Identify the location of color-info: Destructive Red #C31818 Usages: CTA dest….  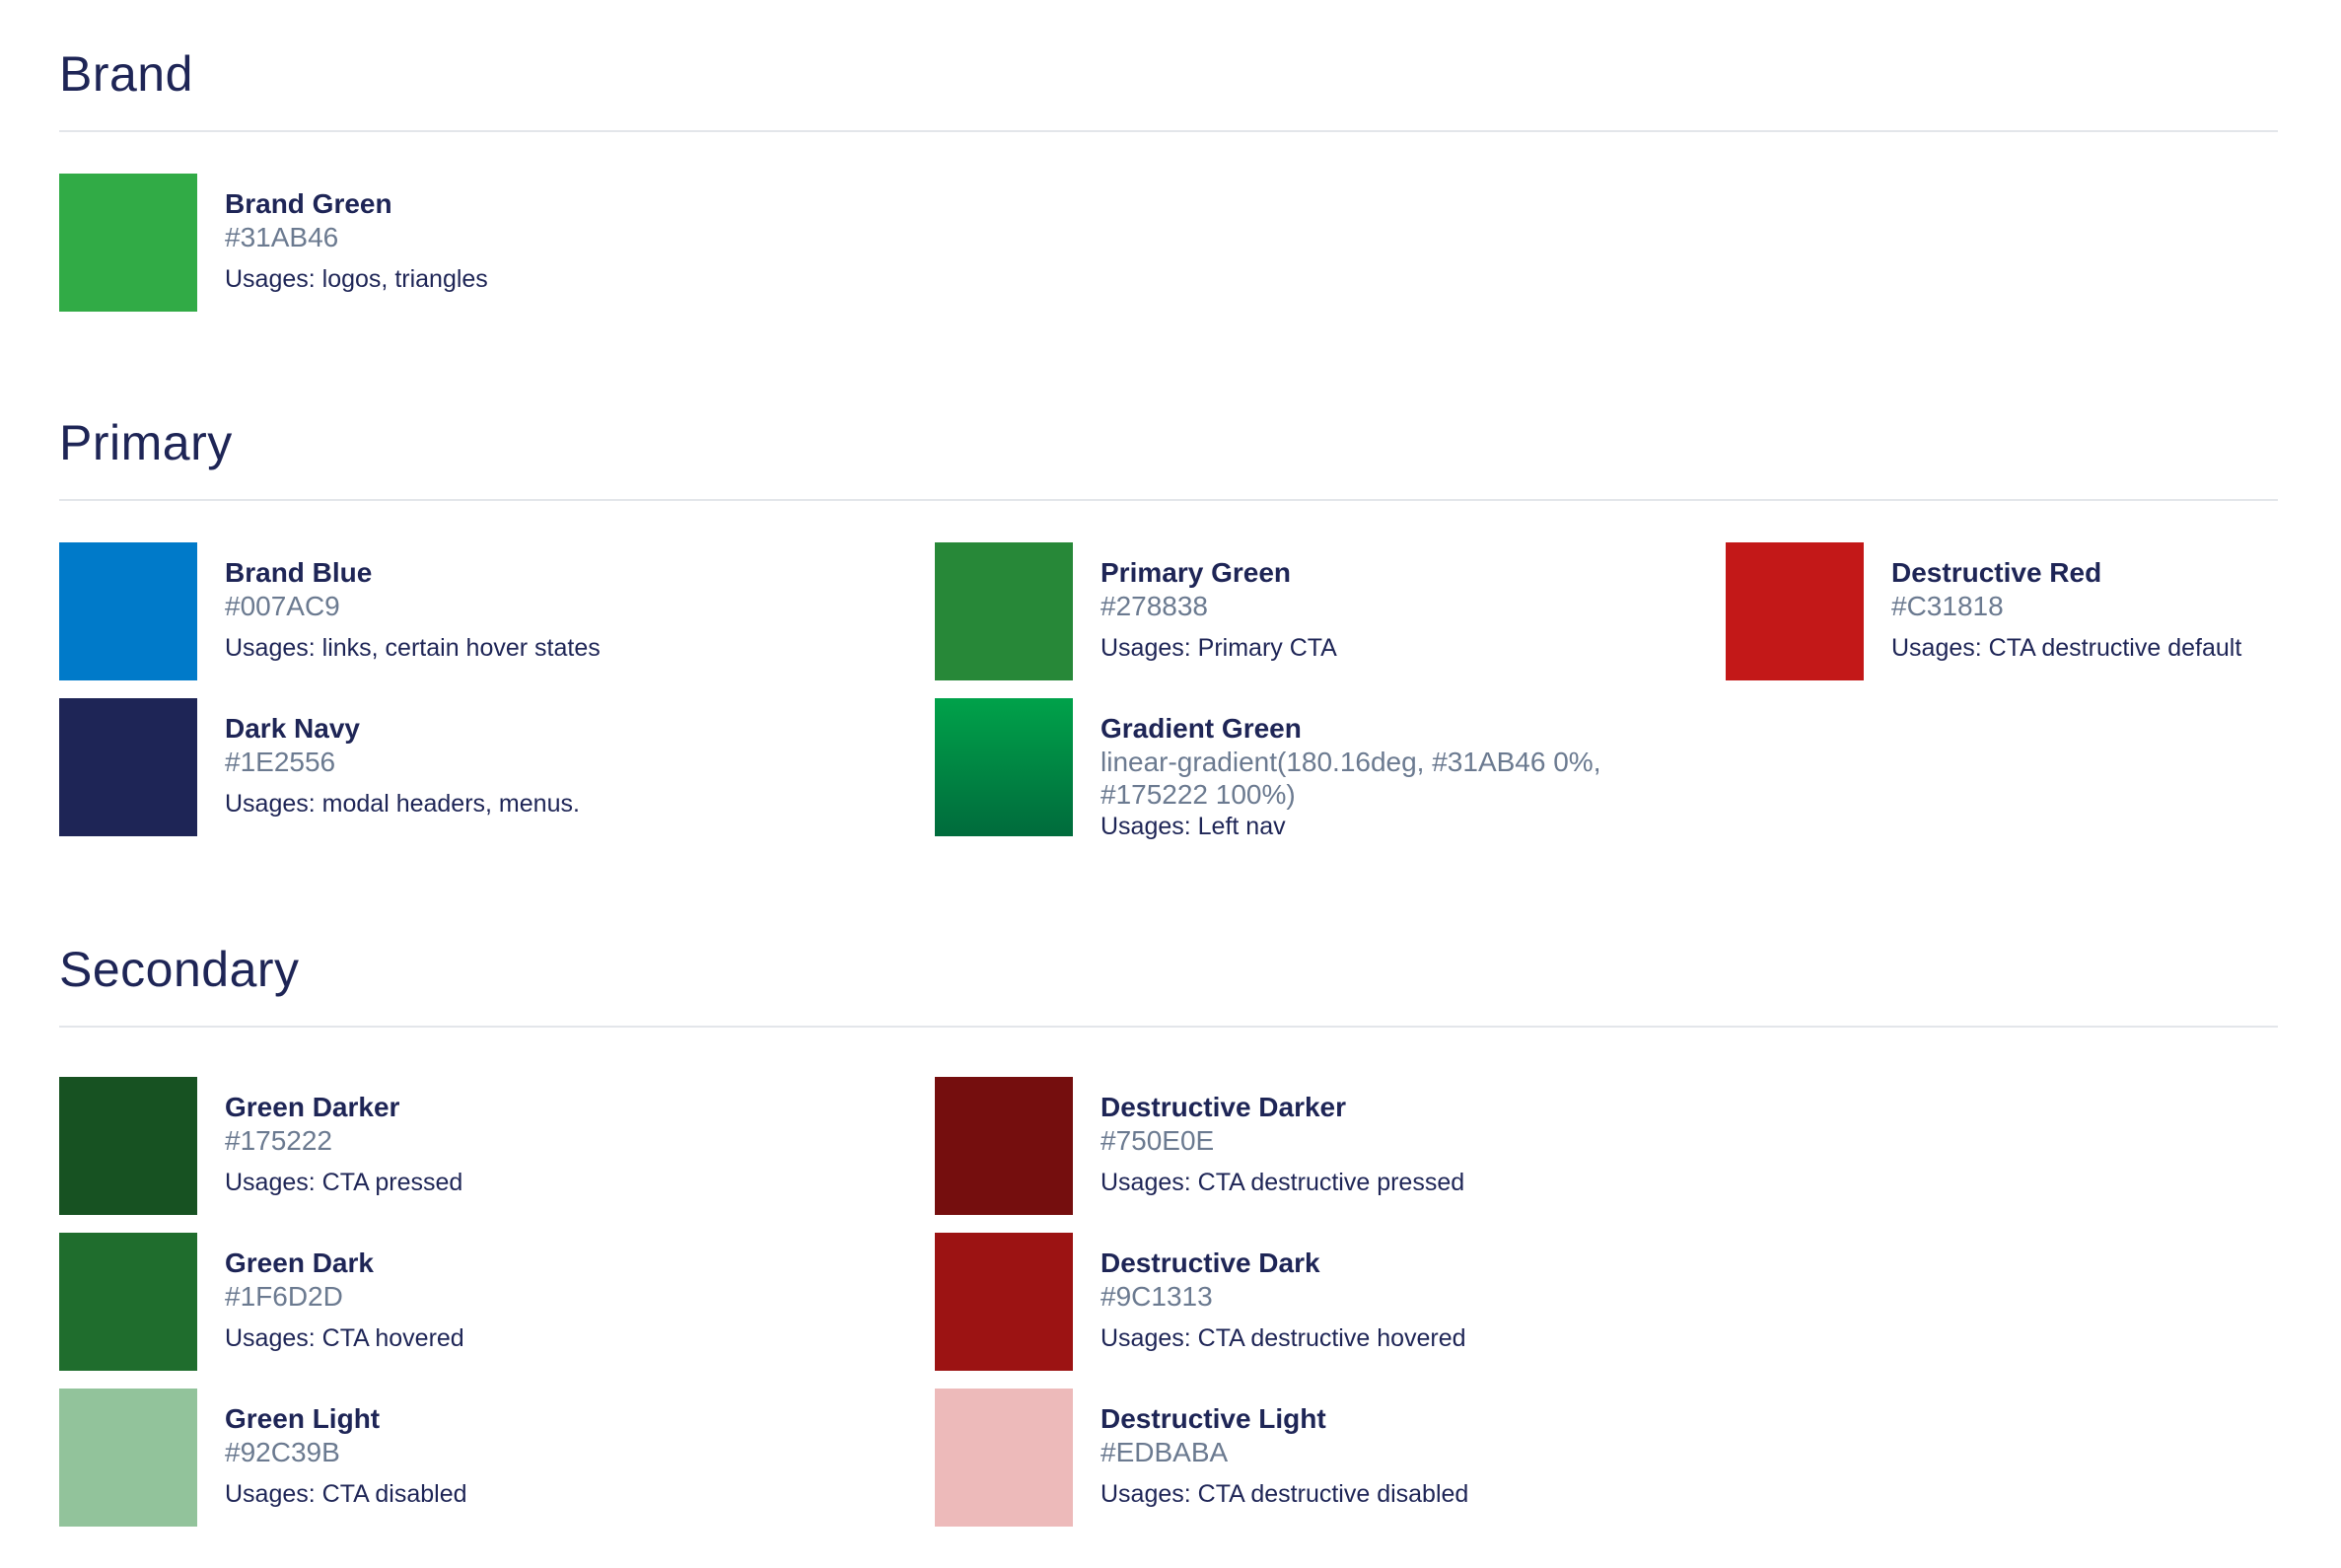
(2066, 610).